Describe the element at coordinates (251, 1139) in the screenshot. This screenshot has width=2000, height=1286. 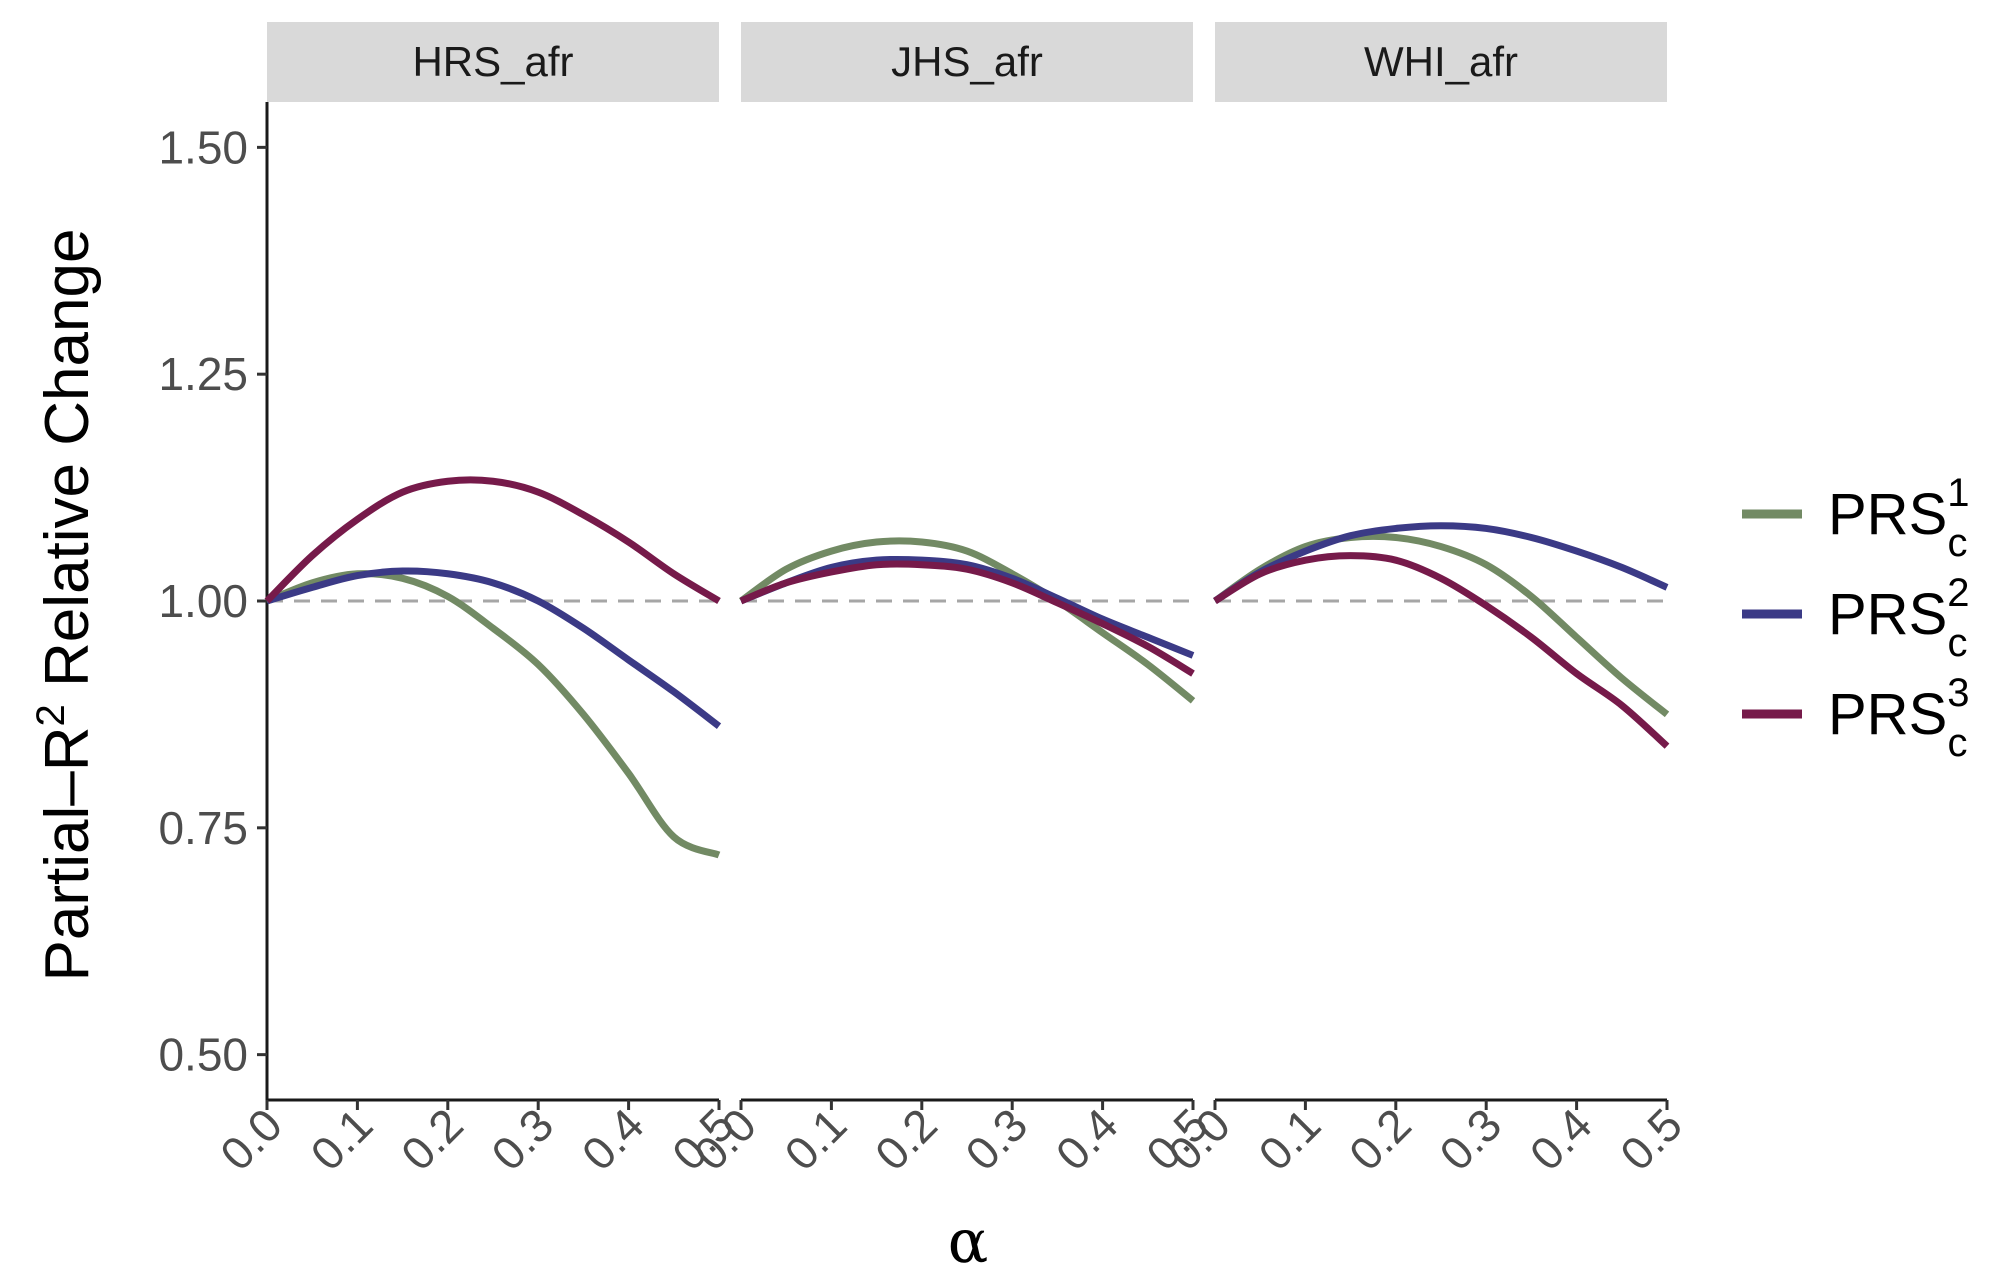
I see `x-tick-label: 0.0` at that location.